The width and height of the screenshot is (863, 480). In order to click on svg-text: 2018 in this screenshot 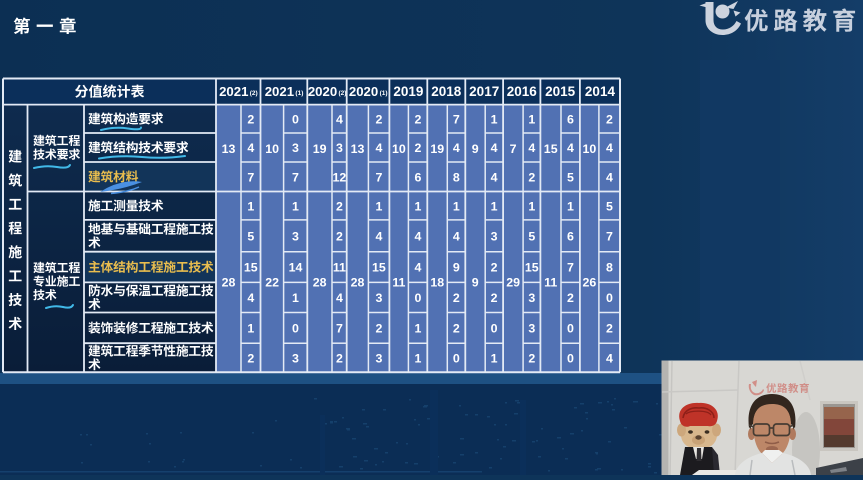, I will do `click(446, 91)`.